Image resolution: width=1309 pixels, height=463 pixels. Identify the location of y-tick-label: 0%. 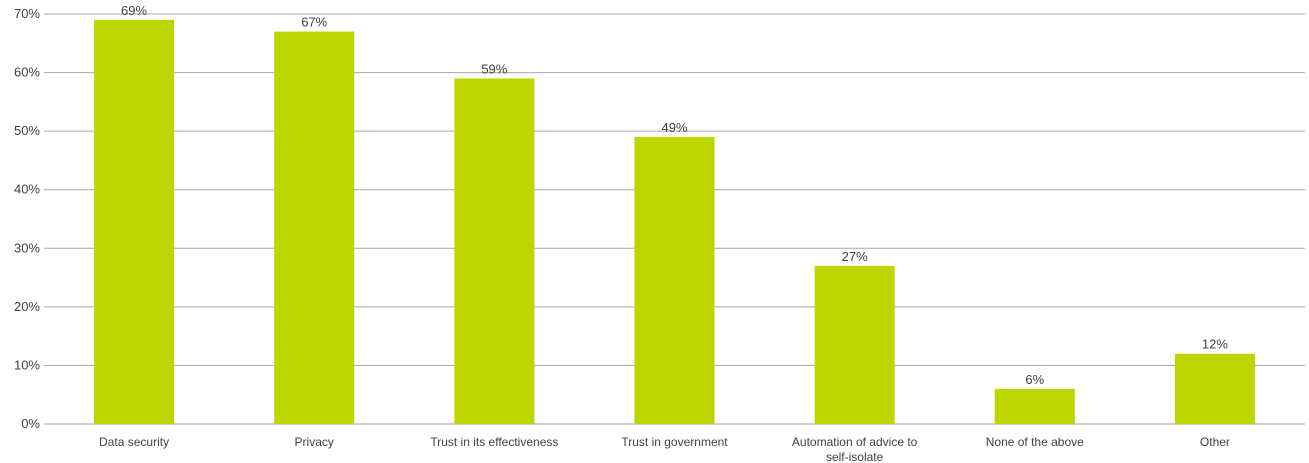
(30, 423).